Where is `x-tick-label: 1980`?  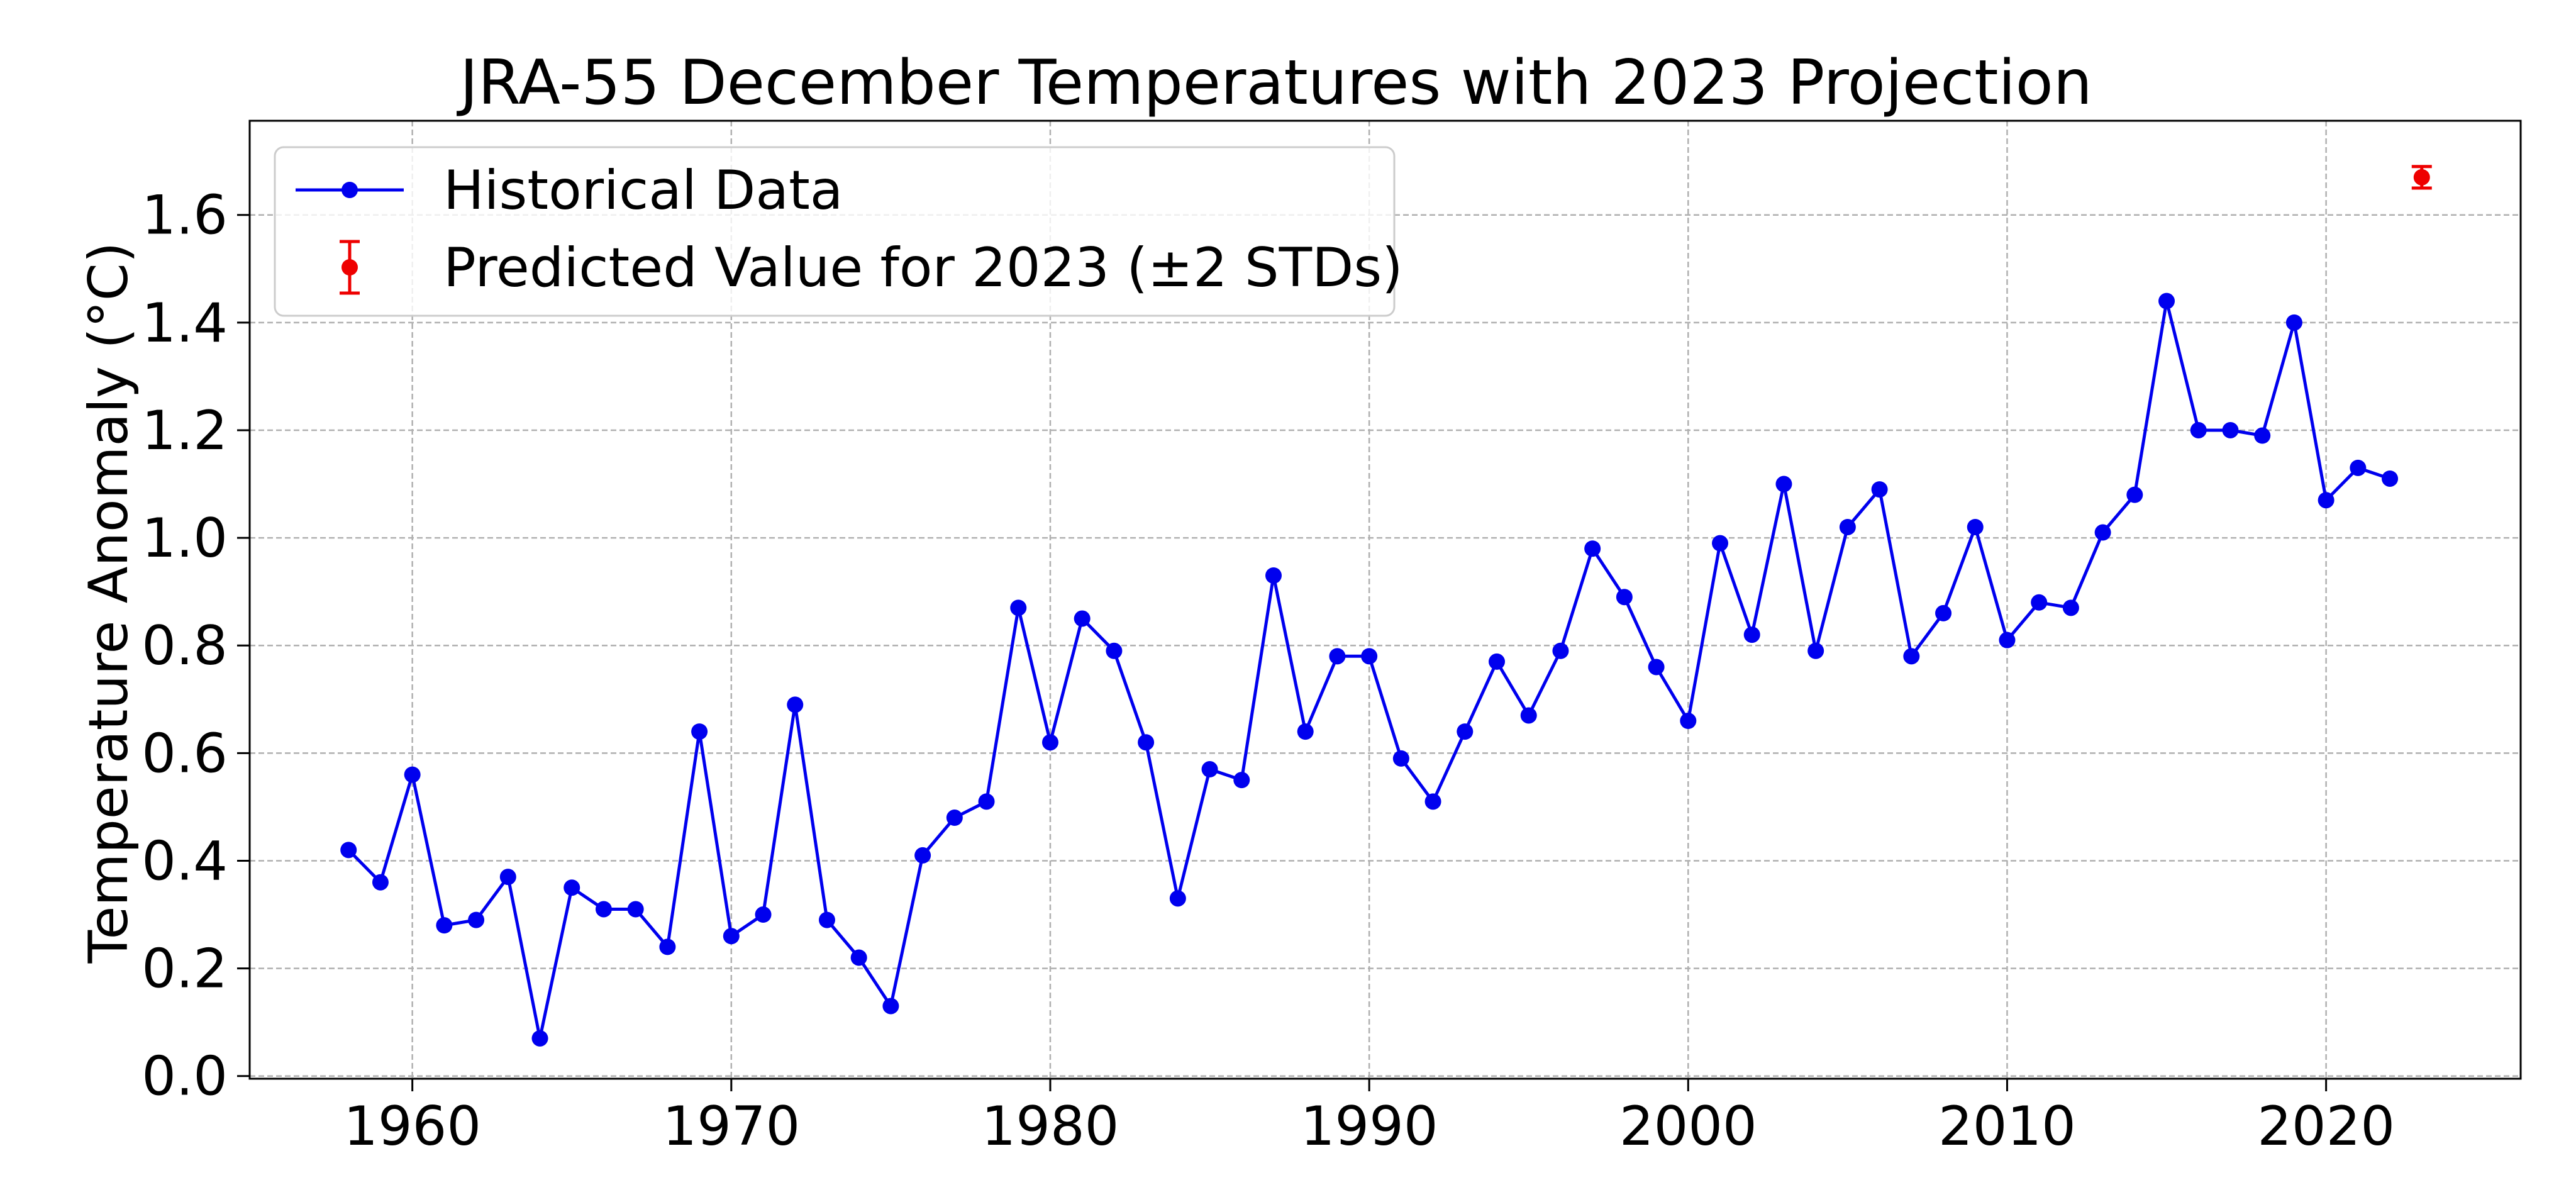
x-tick-label: 1980 is located at coordinates (1050, 1126).